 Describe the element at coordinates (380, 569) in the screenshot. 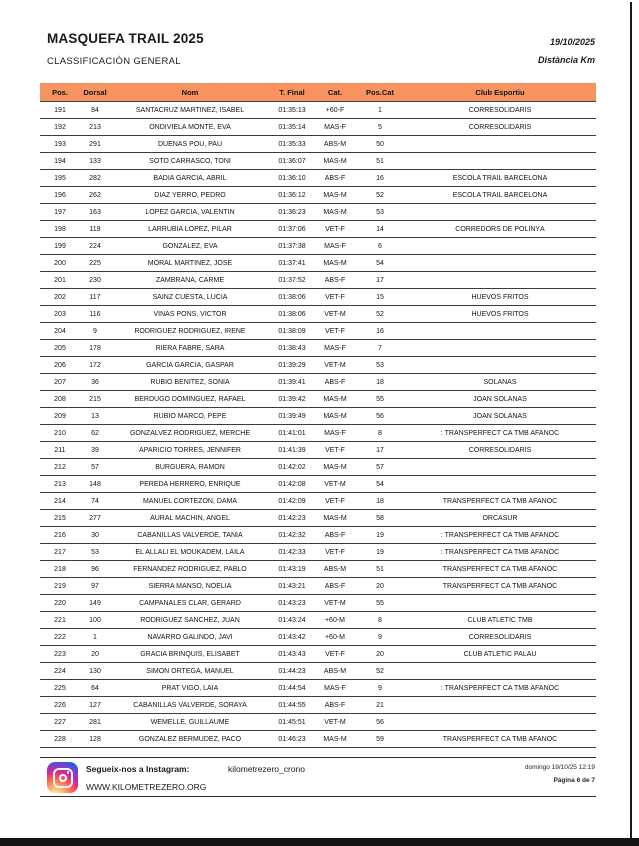

I see `cell-poscat: 51` at that location.